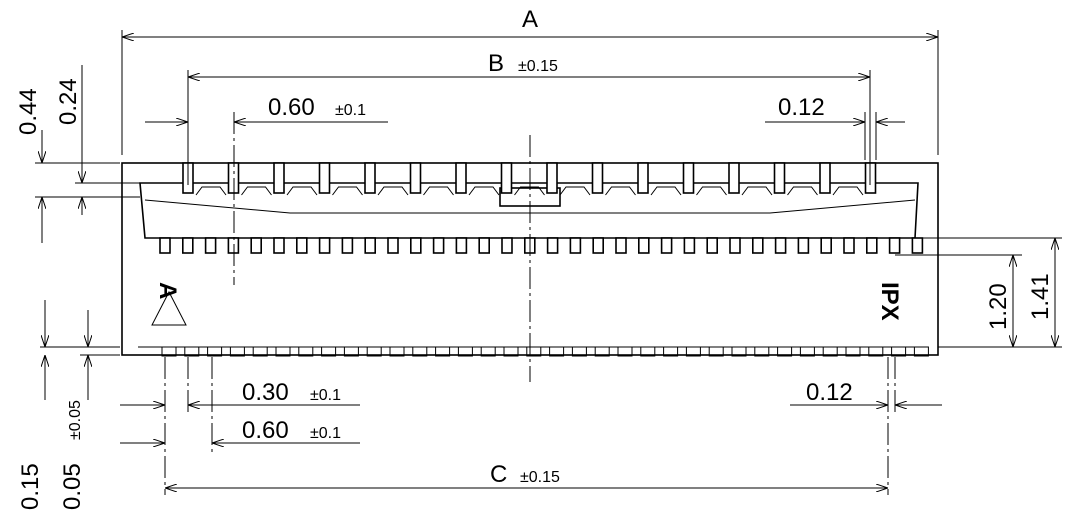 This screenshot has width=1066, height=517. Describe the element at coordinates (75, 420) in the screenshot. I see `dim-tolerance: ±0.05` at that location.